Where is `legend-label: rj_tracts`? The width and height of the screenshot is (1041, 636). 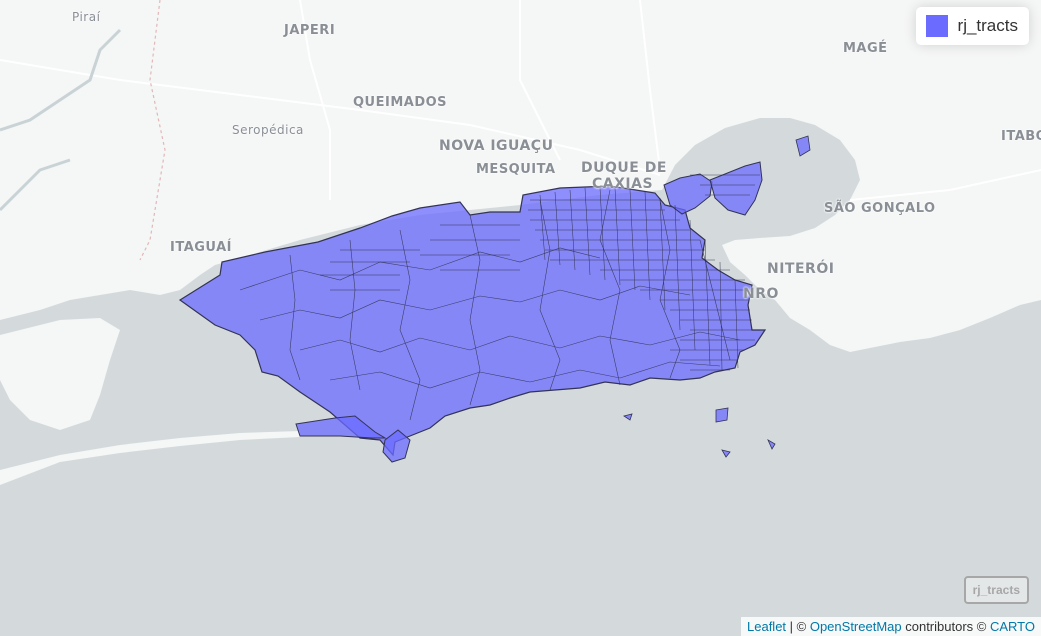
legend-label: rj_tracts is located at coordinates (987, 25).